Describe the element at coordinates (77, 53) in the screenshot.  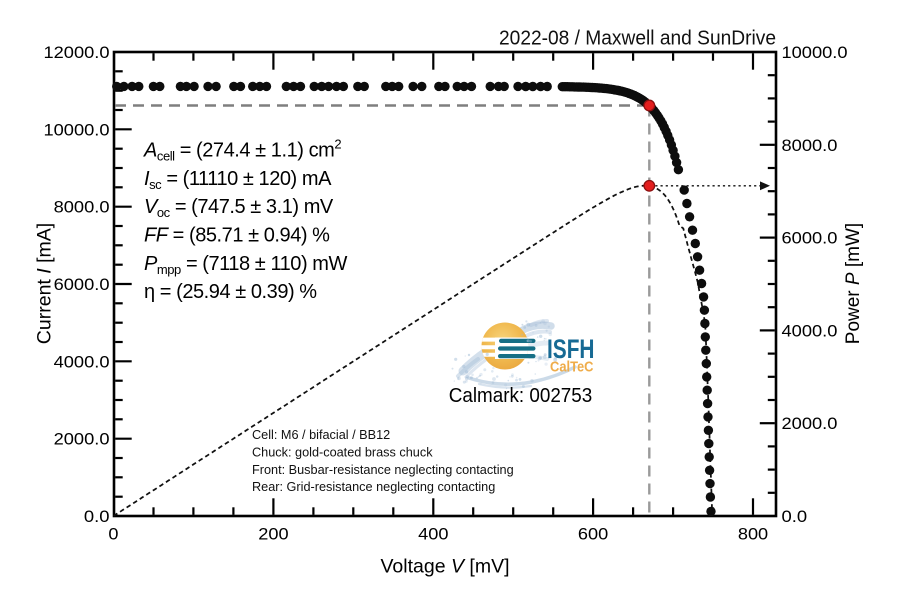
I see `svg-text: 12000.0` at that location.